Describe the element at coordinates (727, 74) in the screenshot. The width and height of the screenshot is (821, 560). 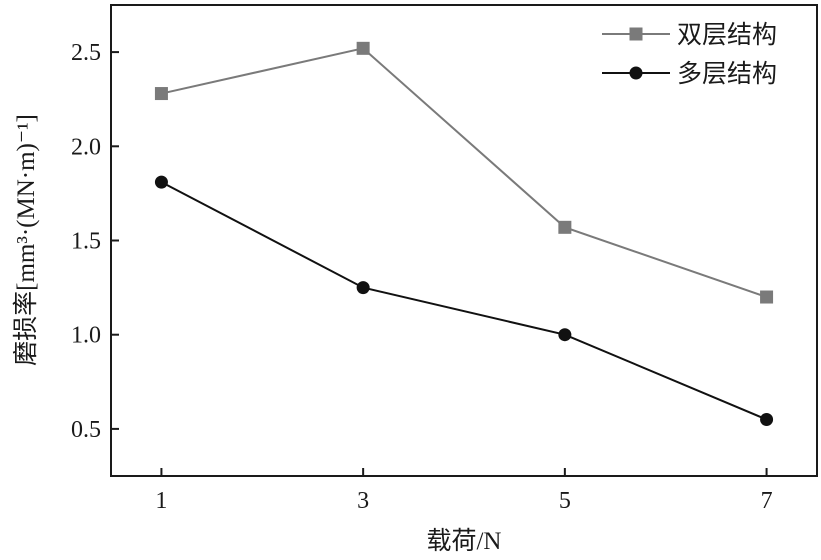
I see `legend-label: 多层结构` at that location.